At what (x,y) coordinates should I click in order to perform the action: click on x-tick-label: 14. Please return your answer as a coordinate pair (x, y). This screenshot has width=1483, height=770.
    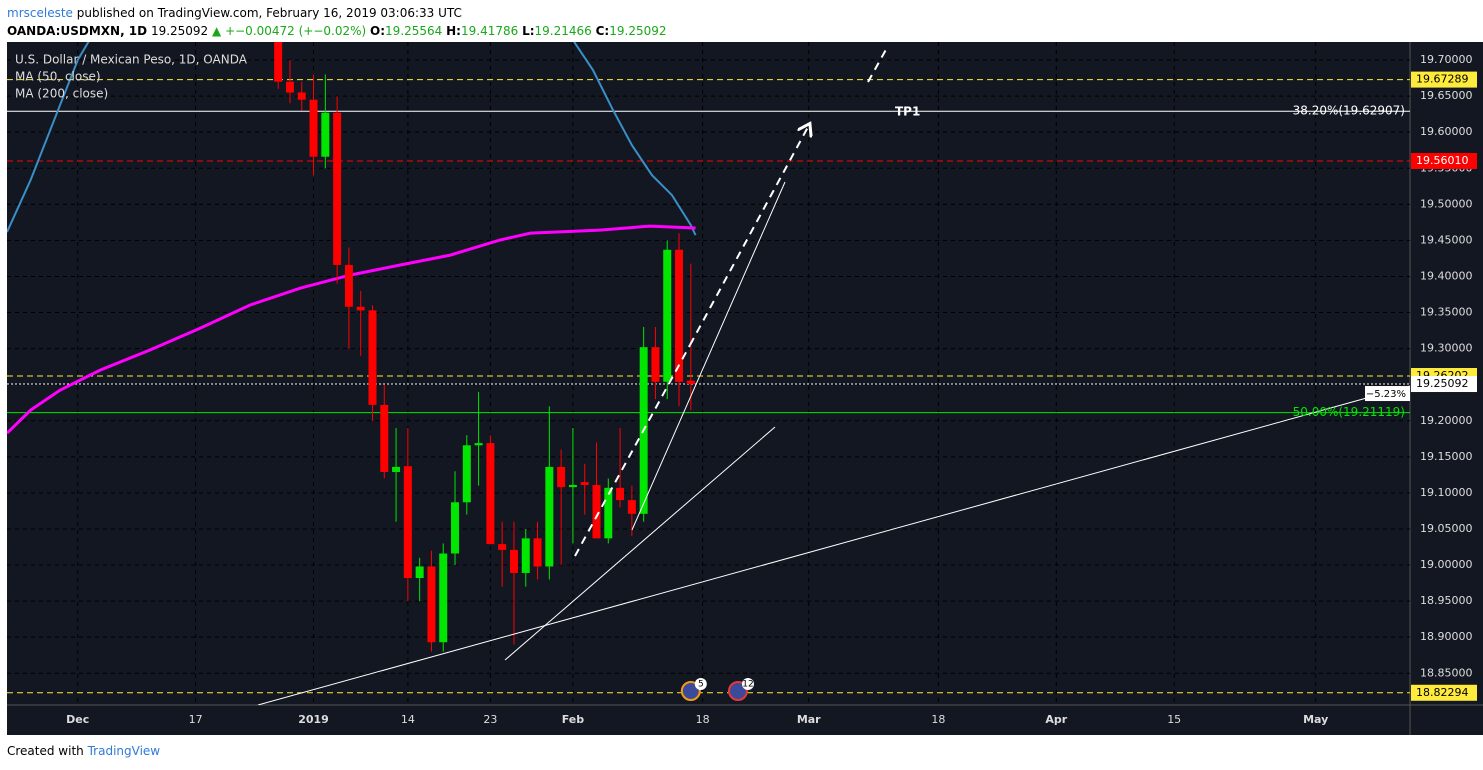
    Looking at the image, I should click on (408, 719).